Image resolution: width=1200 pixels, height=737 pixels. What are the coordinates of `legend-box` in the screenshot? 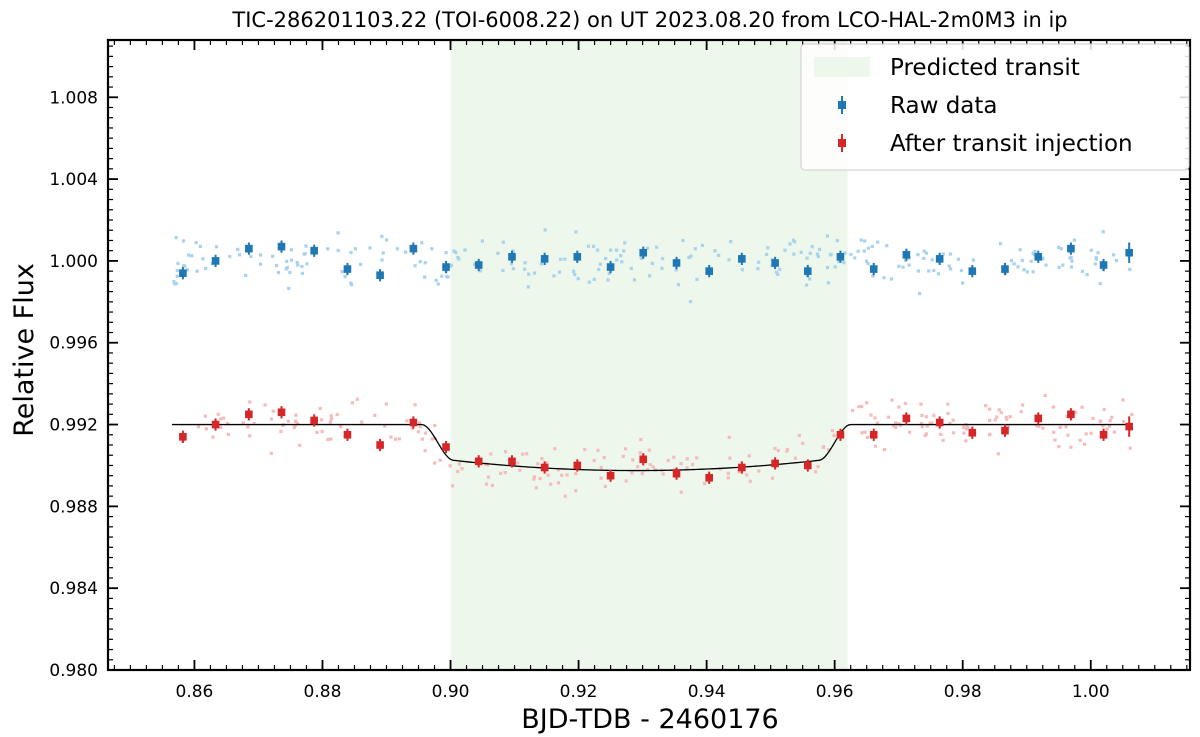 It's located at (995, 107).